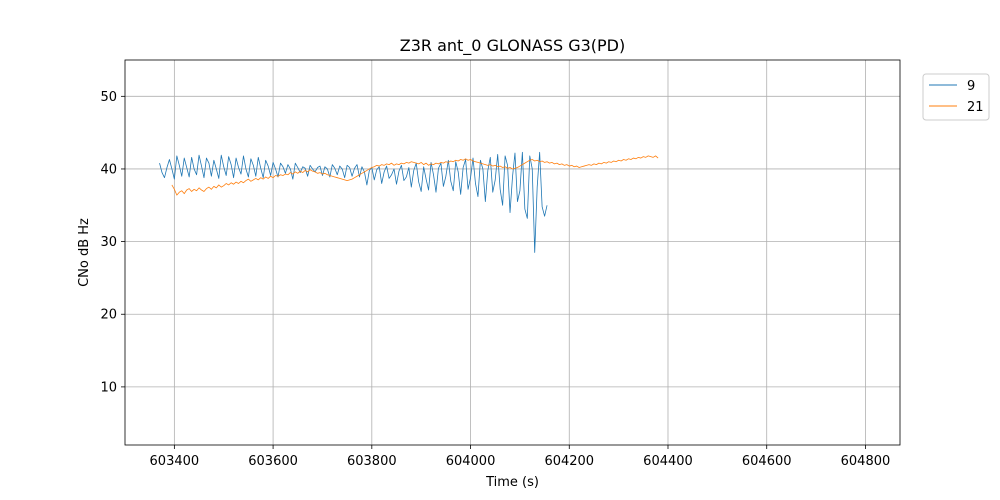 The width and height of the screenshot is (1000, 500). Describe the element at coordinates (471, 461) in the screenshot. I see `x-tick-label: 604000` at that location.